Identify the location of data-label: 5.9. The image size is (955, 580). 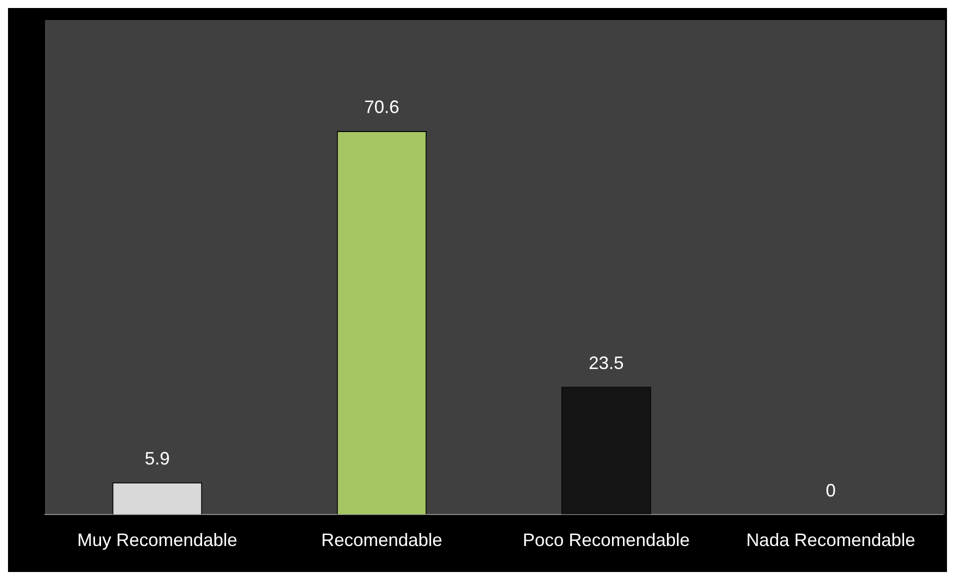
(157, 458).